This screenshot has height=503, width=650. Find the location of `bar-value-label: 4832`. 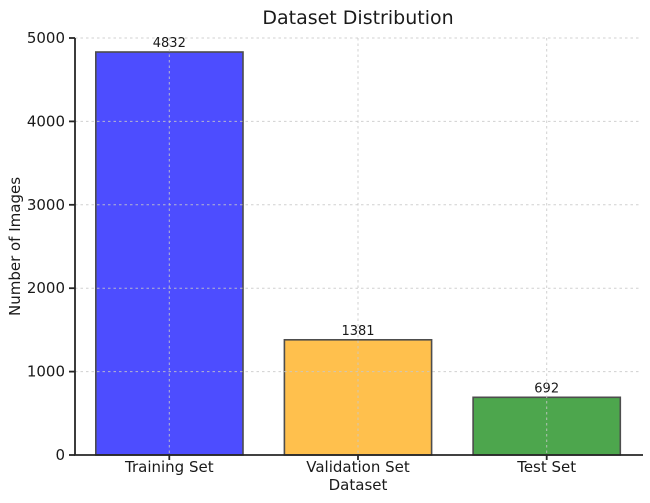

bar-value-label: 4832 is located at coordinates (169, 43).